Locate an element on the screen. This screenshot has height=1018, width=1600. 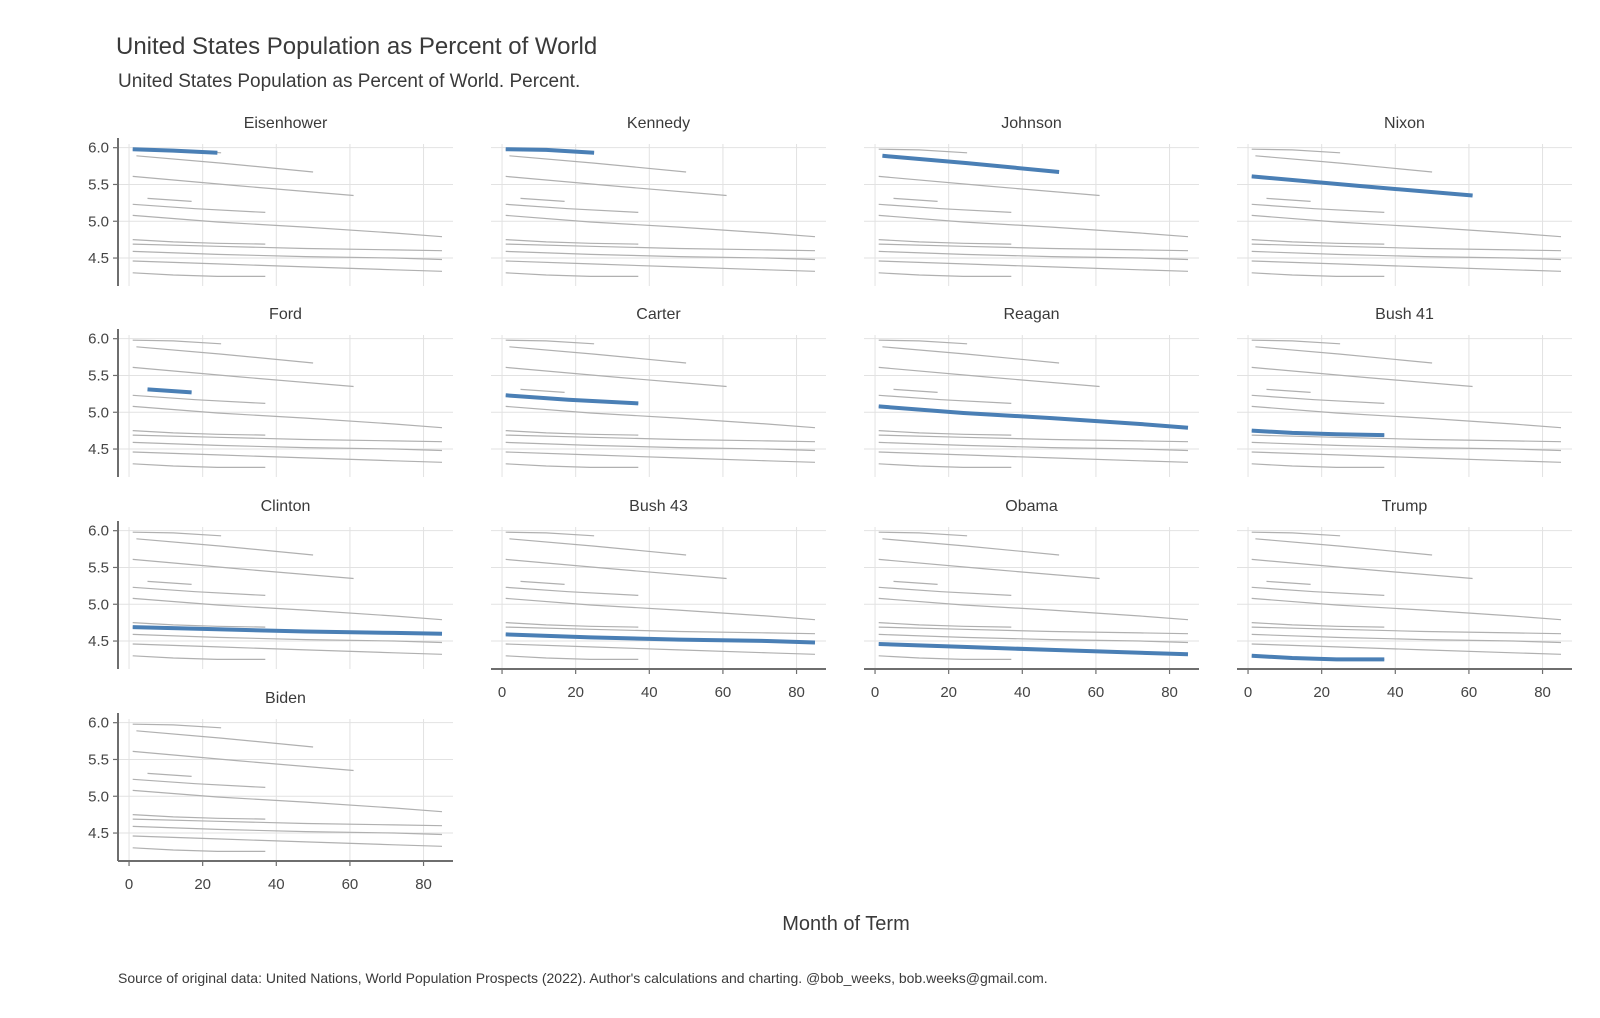
panel-nixon: Nixon is located at coordinates (1404, 200).